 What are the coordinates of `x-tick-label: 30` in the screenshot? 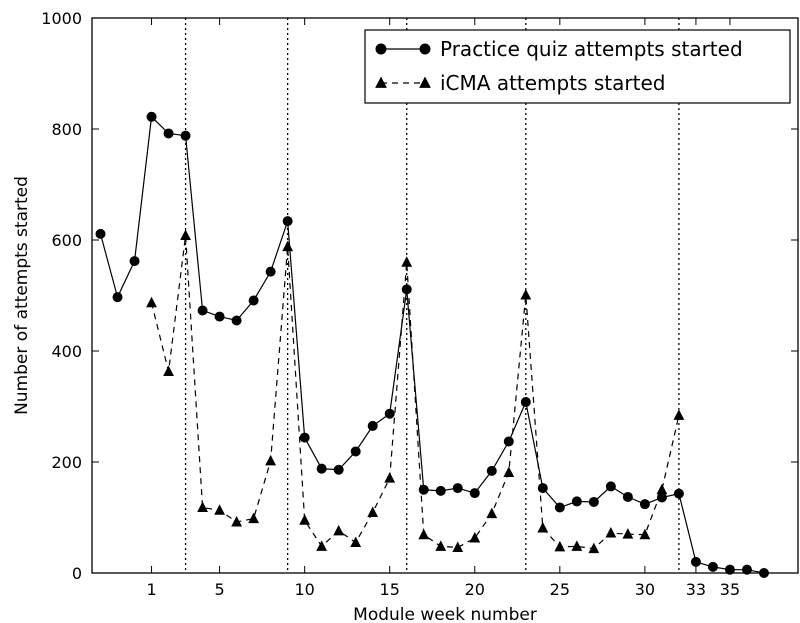 It's located at (645, 589).